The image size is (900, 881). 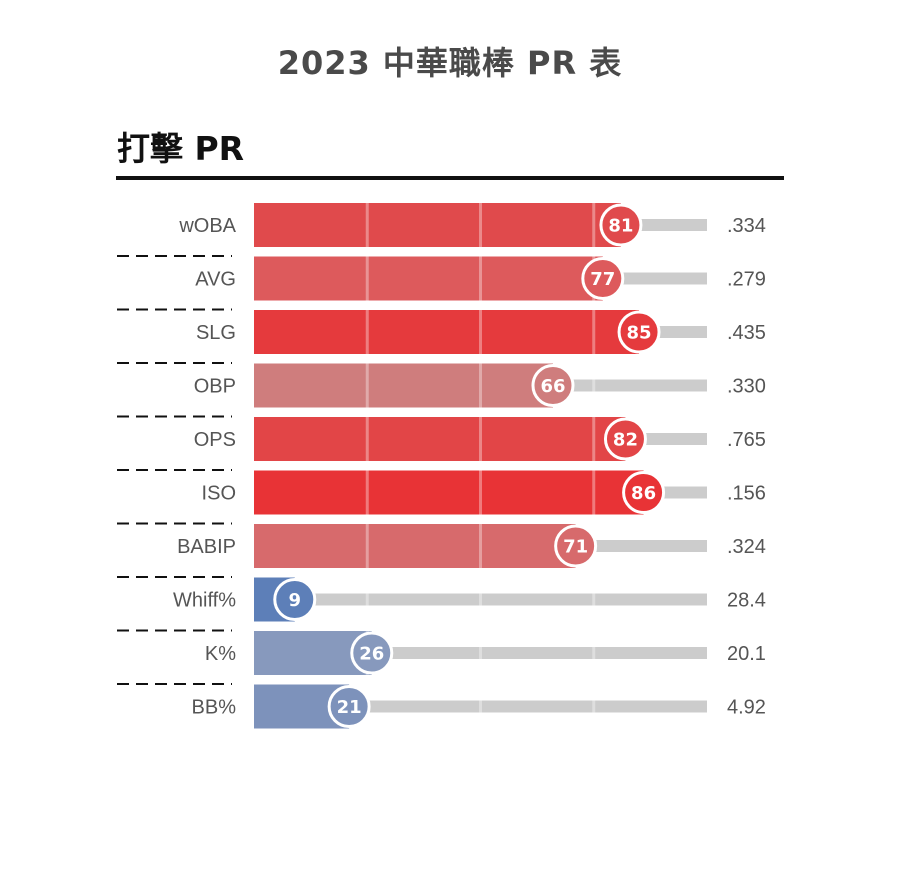 I want to click on section-divider, so click(x=450, y=178).